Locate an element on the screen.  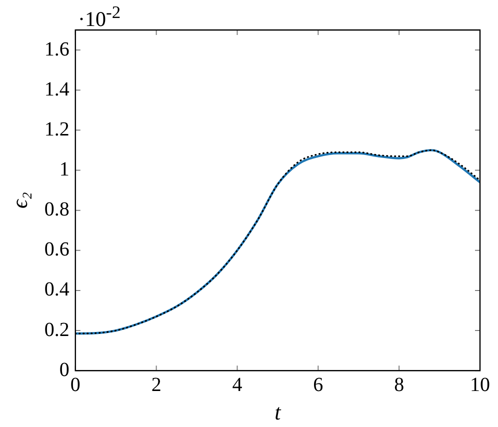
x-tick-label: 10 is located at coordinates (480, 385).